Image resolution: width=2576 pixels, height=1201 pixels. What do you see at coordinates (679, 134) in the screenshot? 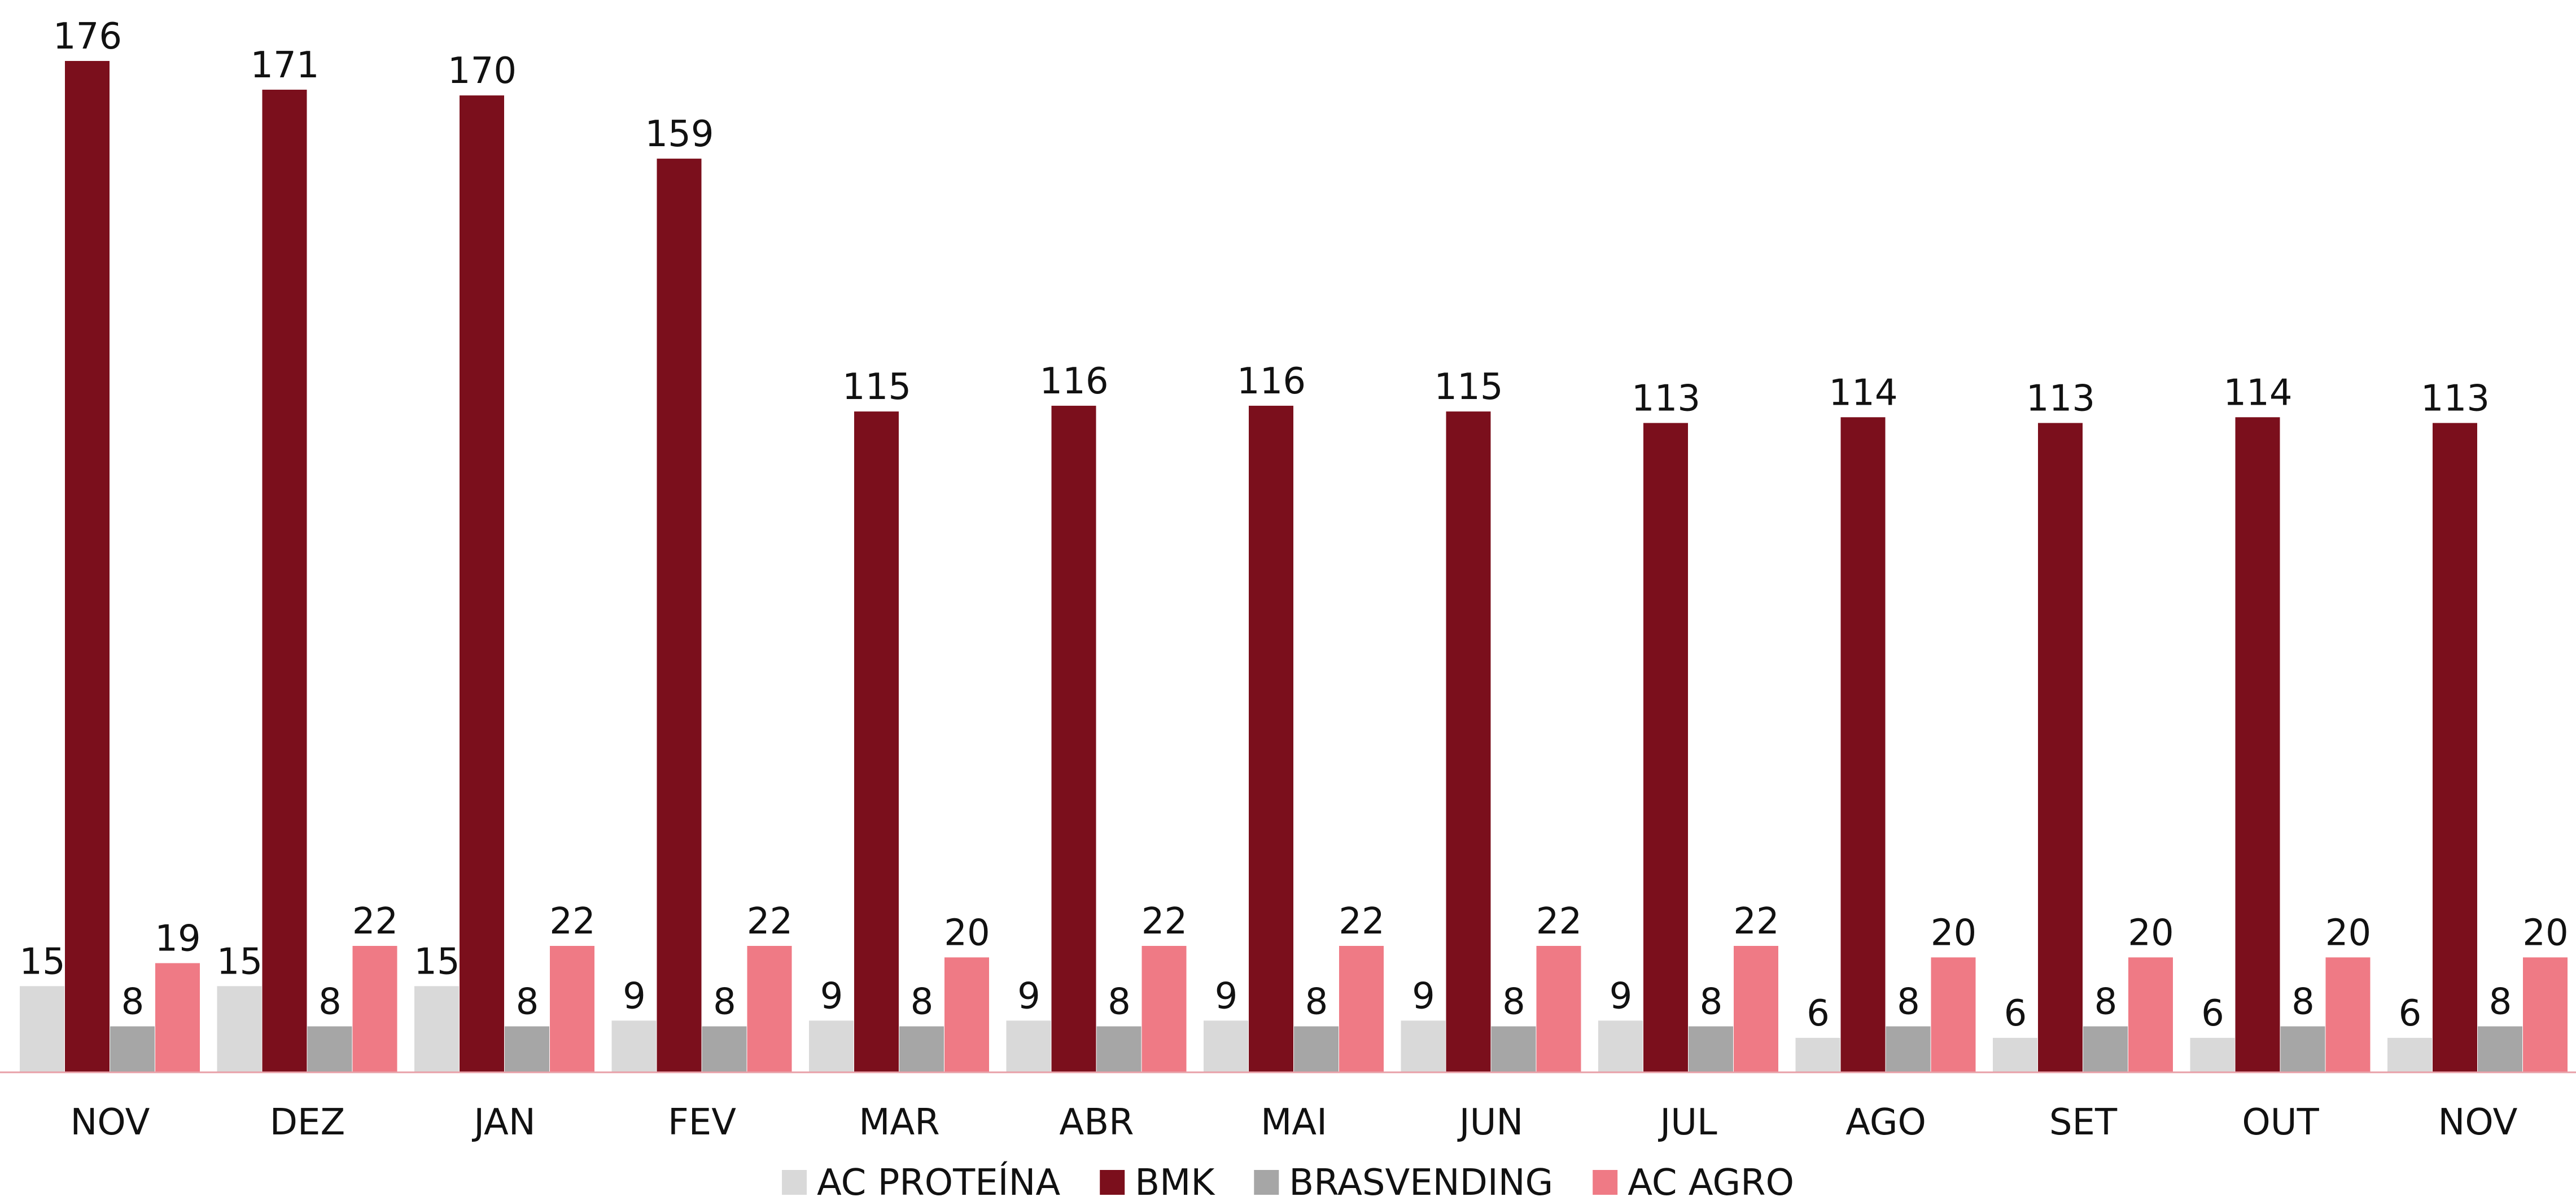
I see `value-label: 159` at bounding box center [679, 134].